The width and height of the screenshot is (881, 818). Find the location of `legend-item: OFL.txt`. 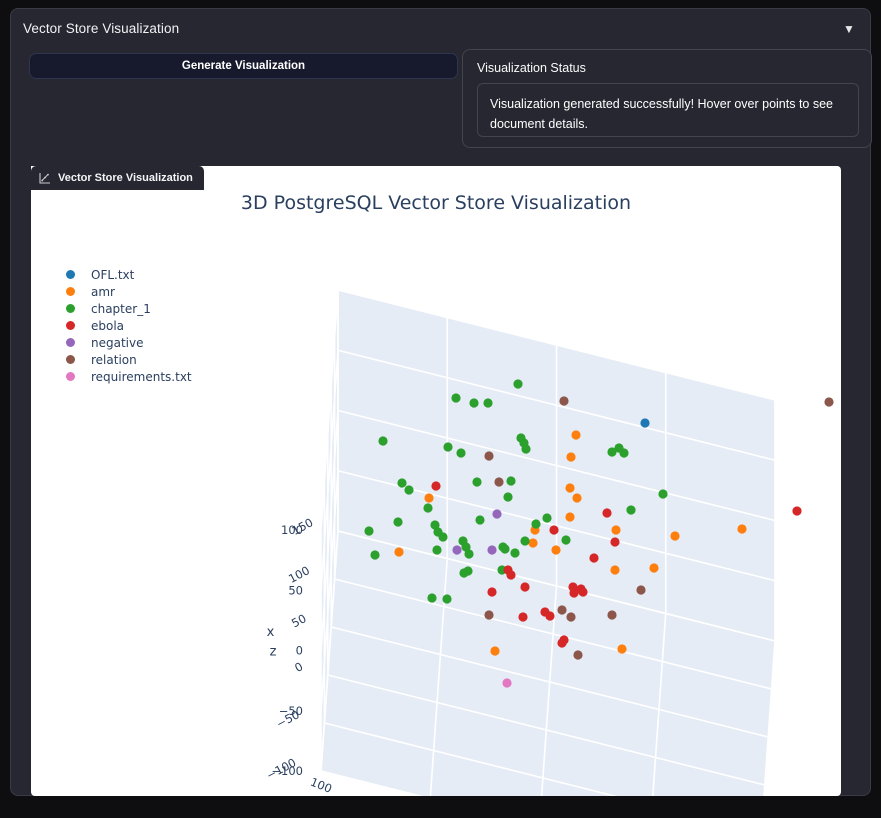

legend-item: OFL.txt is located at coordinates (125, 274).